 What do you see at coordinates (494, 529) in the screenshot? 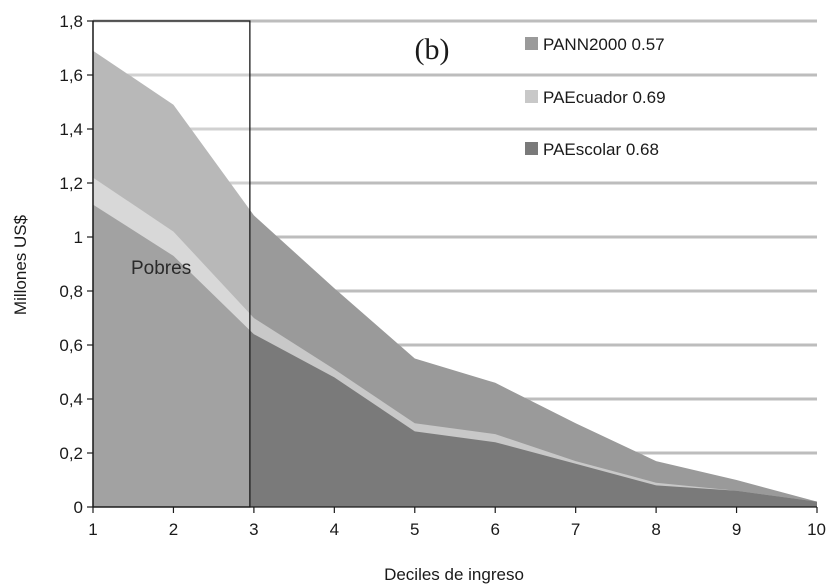
I see `x-tick-label-5: 6` at bounding box center [494, 529].